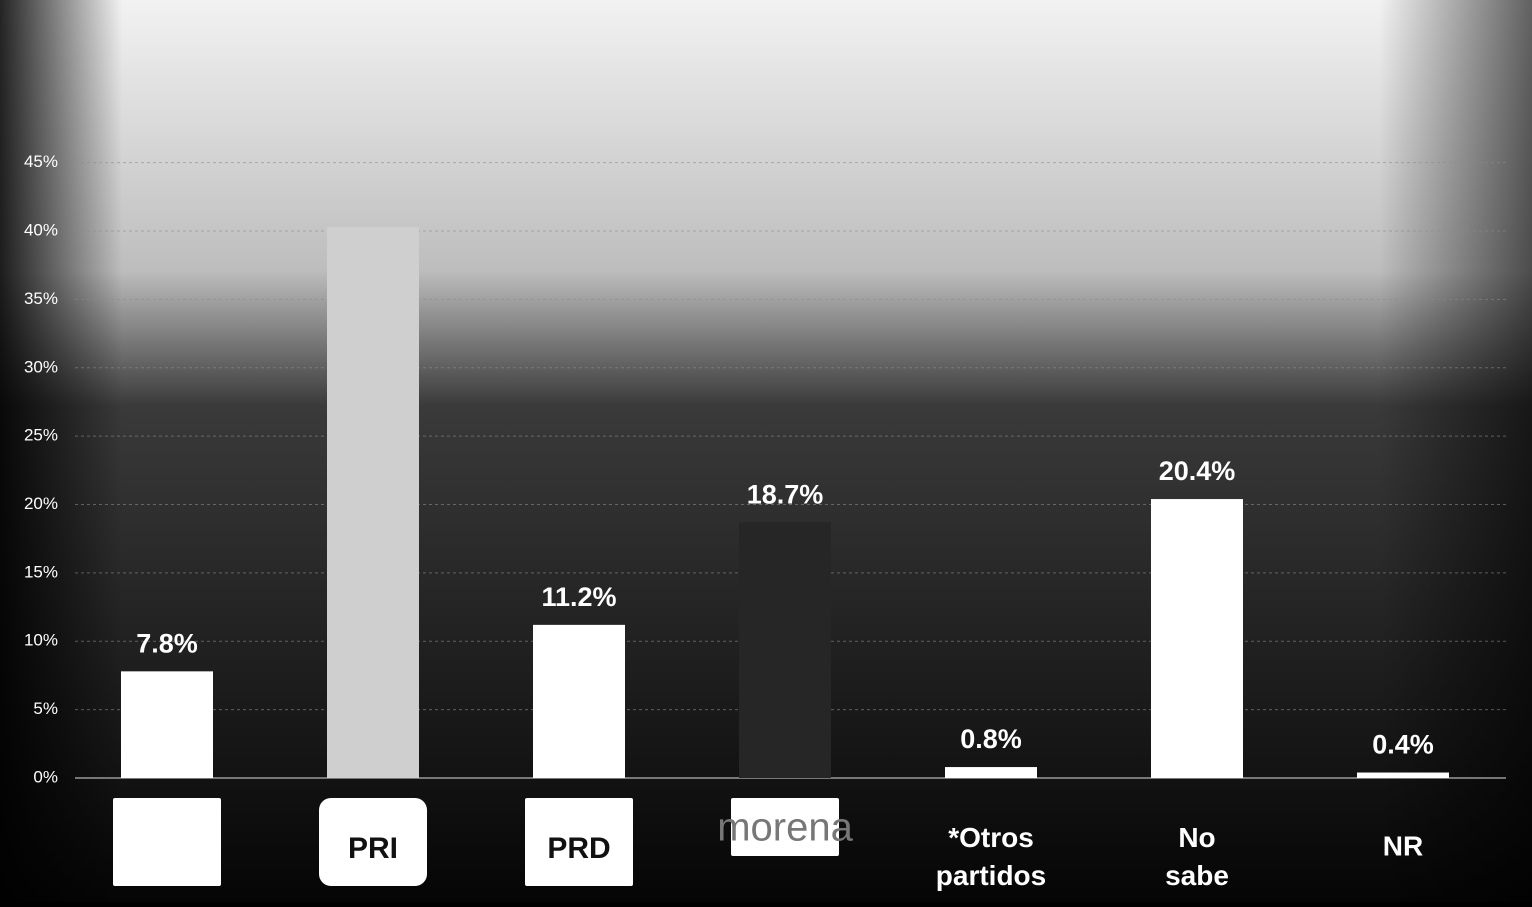 The image size is (1532, 907). I want to click on y-tick-label: 20%, so click(41, 503).